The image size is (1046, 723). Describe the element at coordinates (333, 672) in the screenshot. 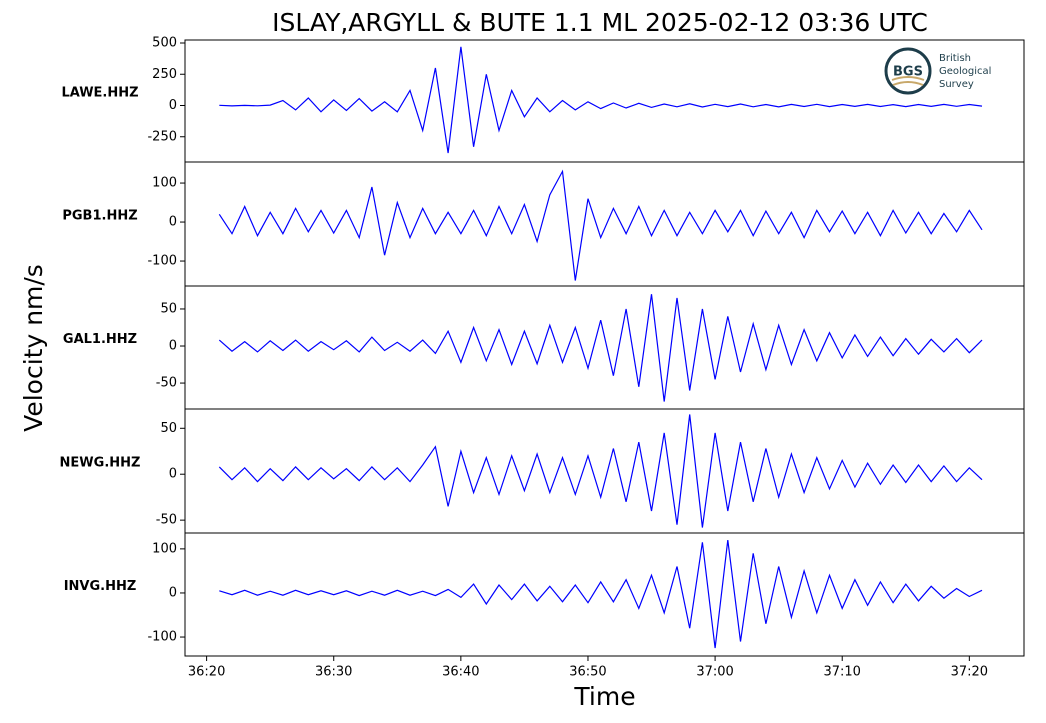

I see `x-tick-label: 36:30` at that location.